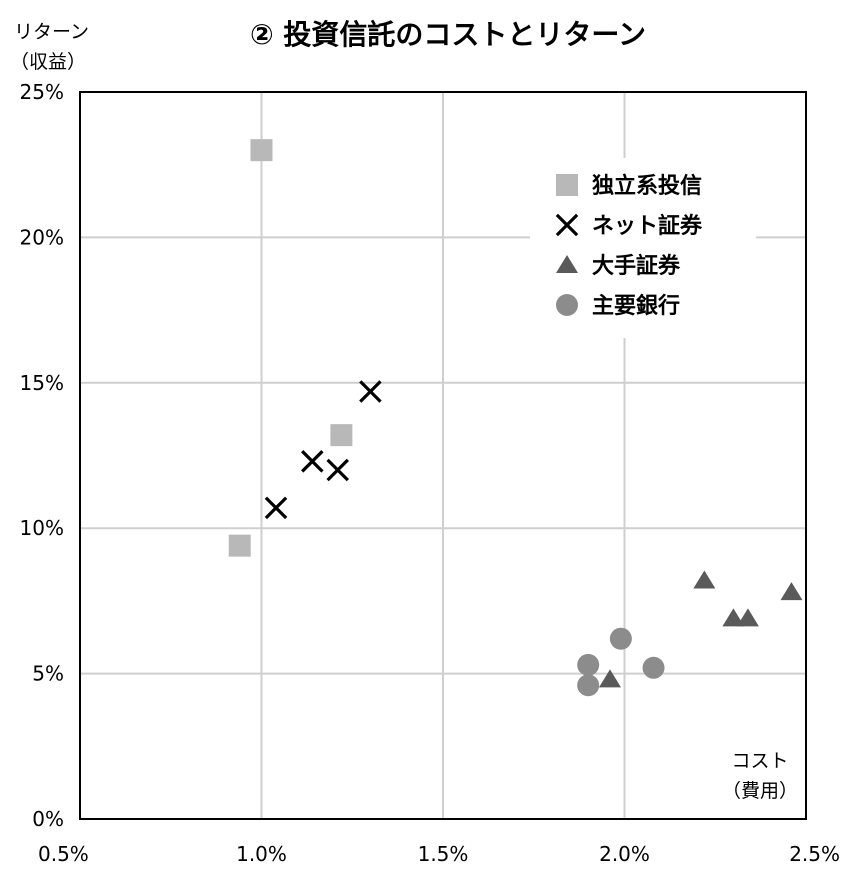 The width and height of the screenshot is (846, 883). Describe the element at coordinates (63, 854) in the screenshot. I see `x-tick-label: 0.5%` at that location.